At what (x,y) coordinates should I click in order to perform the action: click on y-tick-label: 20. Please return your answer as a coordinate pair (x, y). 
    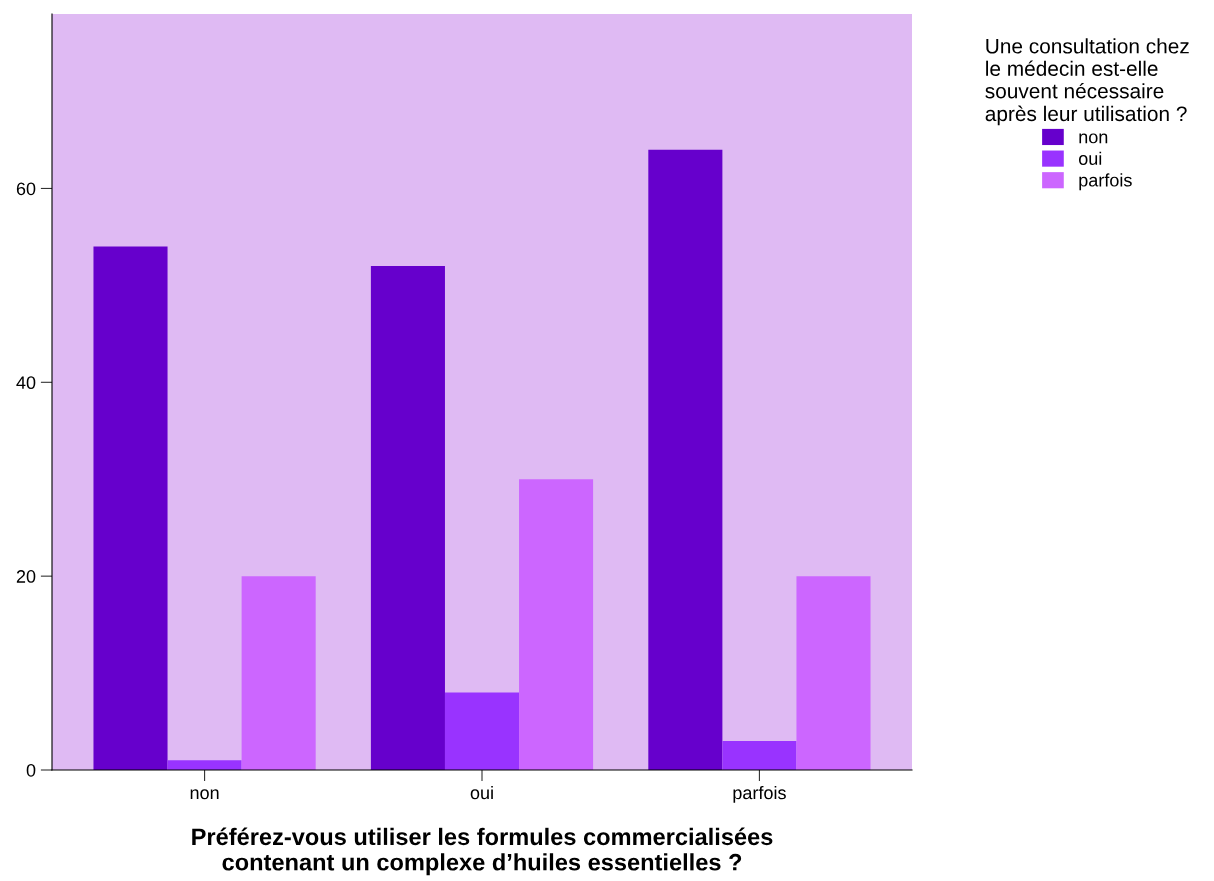
    Looking at the image, I should click on (26, 576).